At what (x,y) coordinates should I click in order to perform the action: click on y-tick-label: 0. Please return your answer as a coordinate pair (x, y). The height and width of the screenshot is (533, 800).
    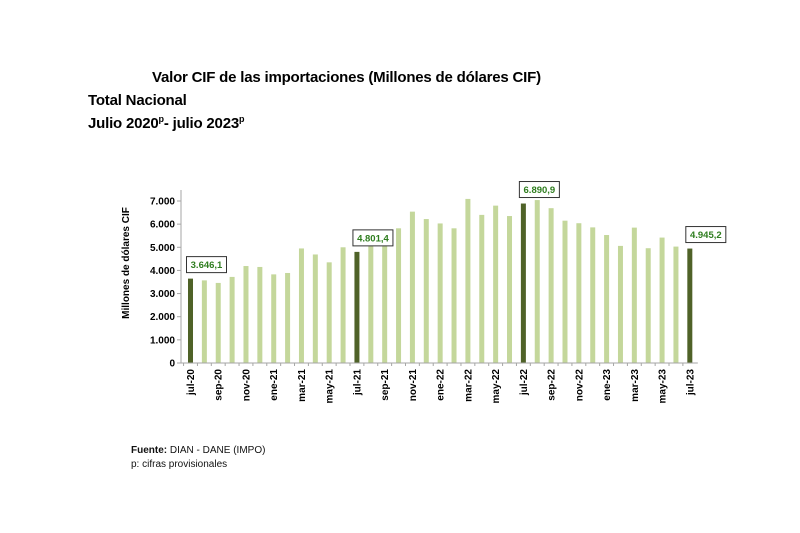
    Looking at the image, I should click on (172, 364).